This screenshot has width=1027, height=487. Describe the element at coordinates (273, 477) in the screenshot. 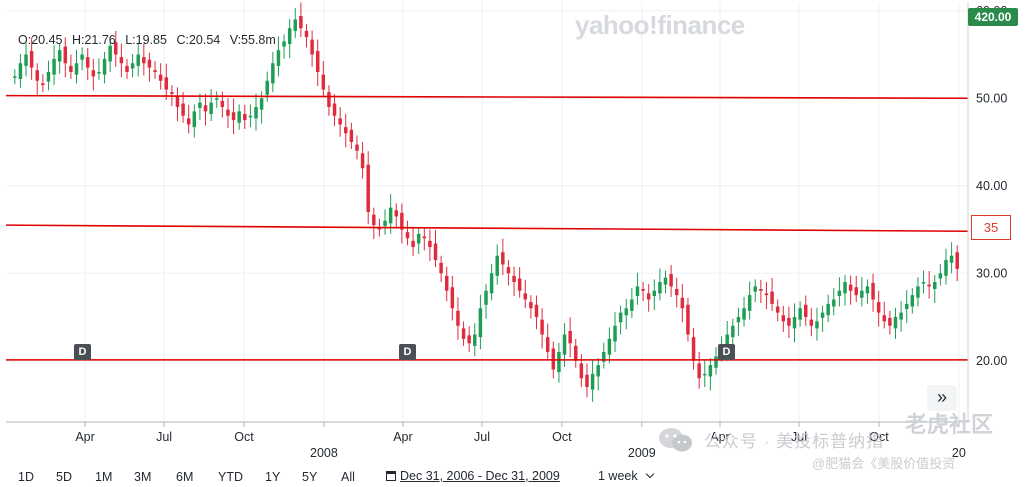

I see `range-1y-button: 1Y` at that location.